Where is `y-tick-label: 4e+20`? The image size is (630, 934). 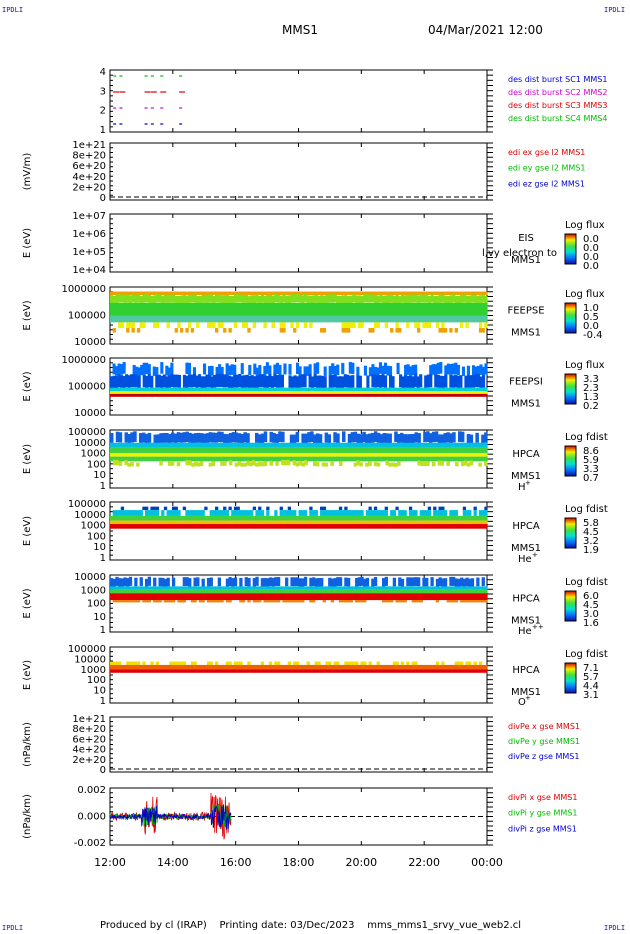 y-tick-label: 4e+20 is located at coordinates (89, 177).